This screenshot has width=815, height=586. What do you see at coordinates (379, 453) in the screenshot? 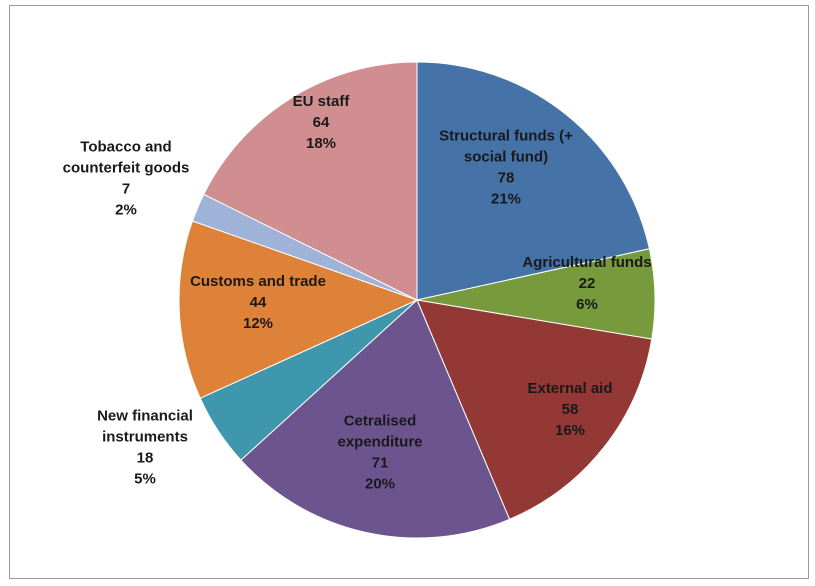
I see `data-label-cetralised-expenditure: Cetralised expenditure 71 20%` at bounding box center [379, 453].